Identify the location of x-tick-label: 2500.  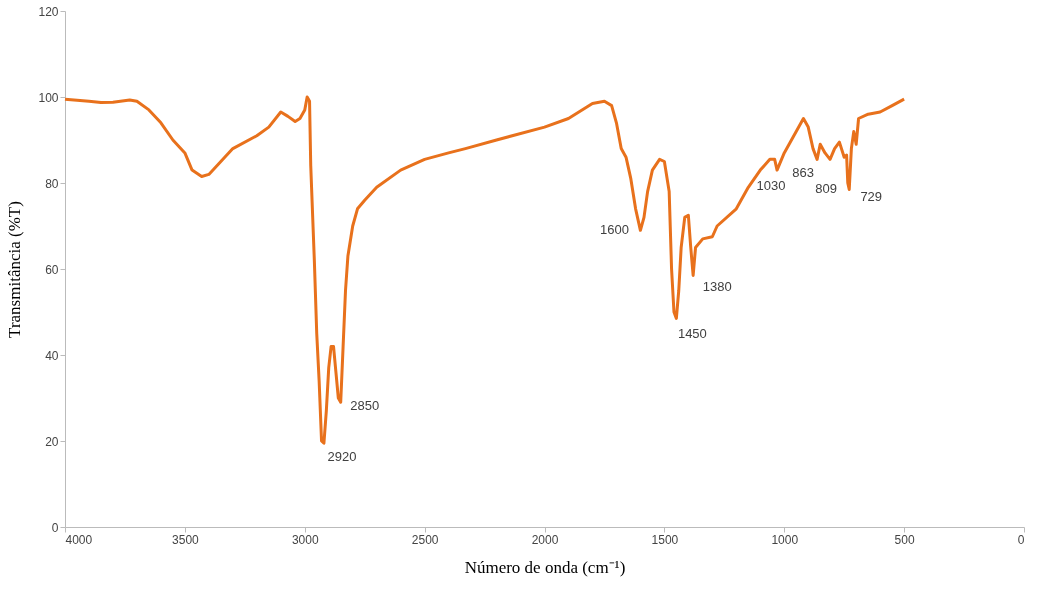
(425, 539).